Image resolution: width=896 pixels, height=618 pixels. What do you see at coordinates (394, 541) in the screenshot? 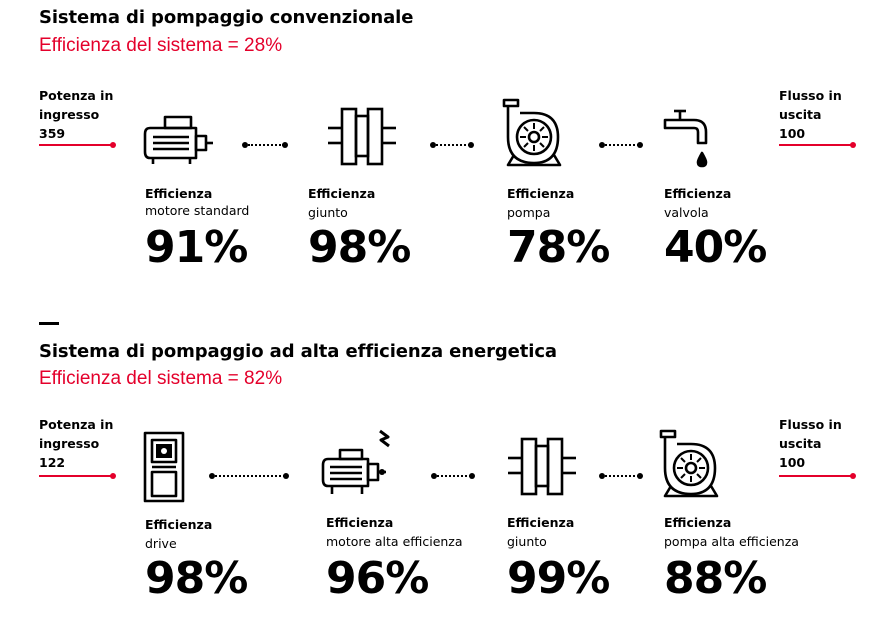
I see `stage-name: motore alta efficienza` at bounding box center [394, 541].